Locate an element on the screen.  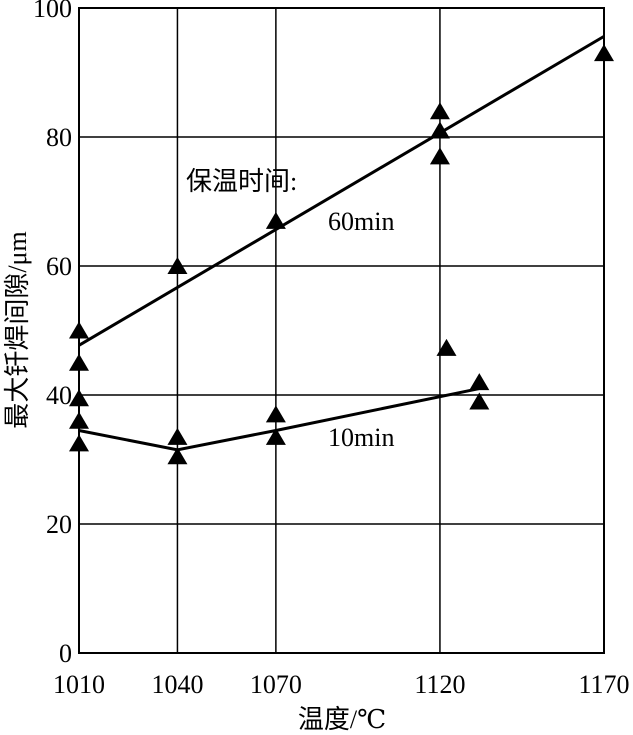
x-tick-label: 1010 is located at coordinates (79, 684).